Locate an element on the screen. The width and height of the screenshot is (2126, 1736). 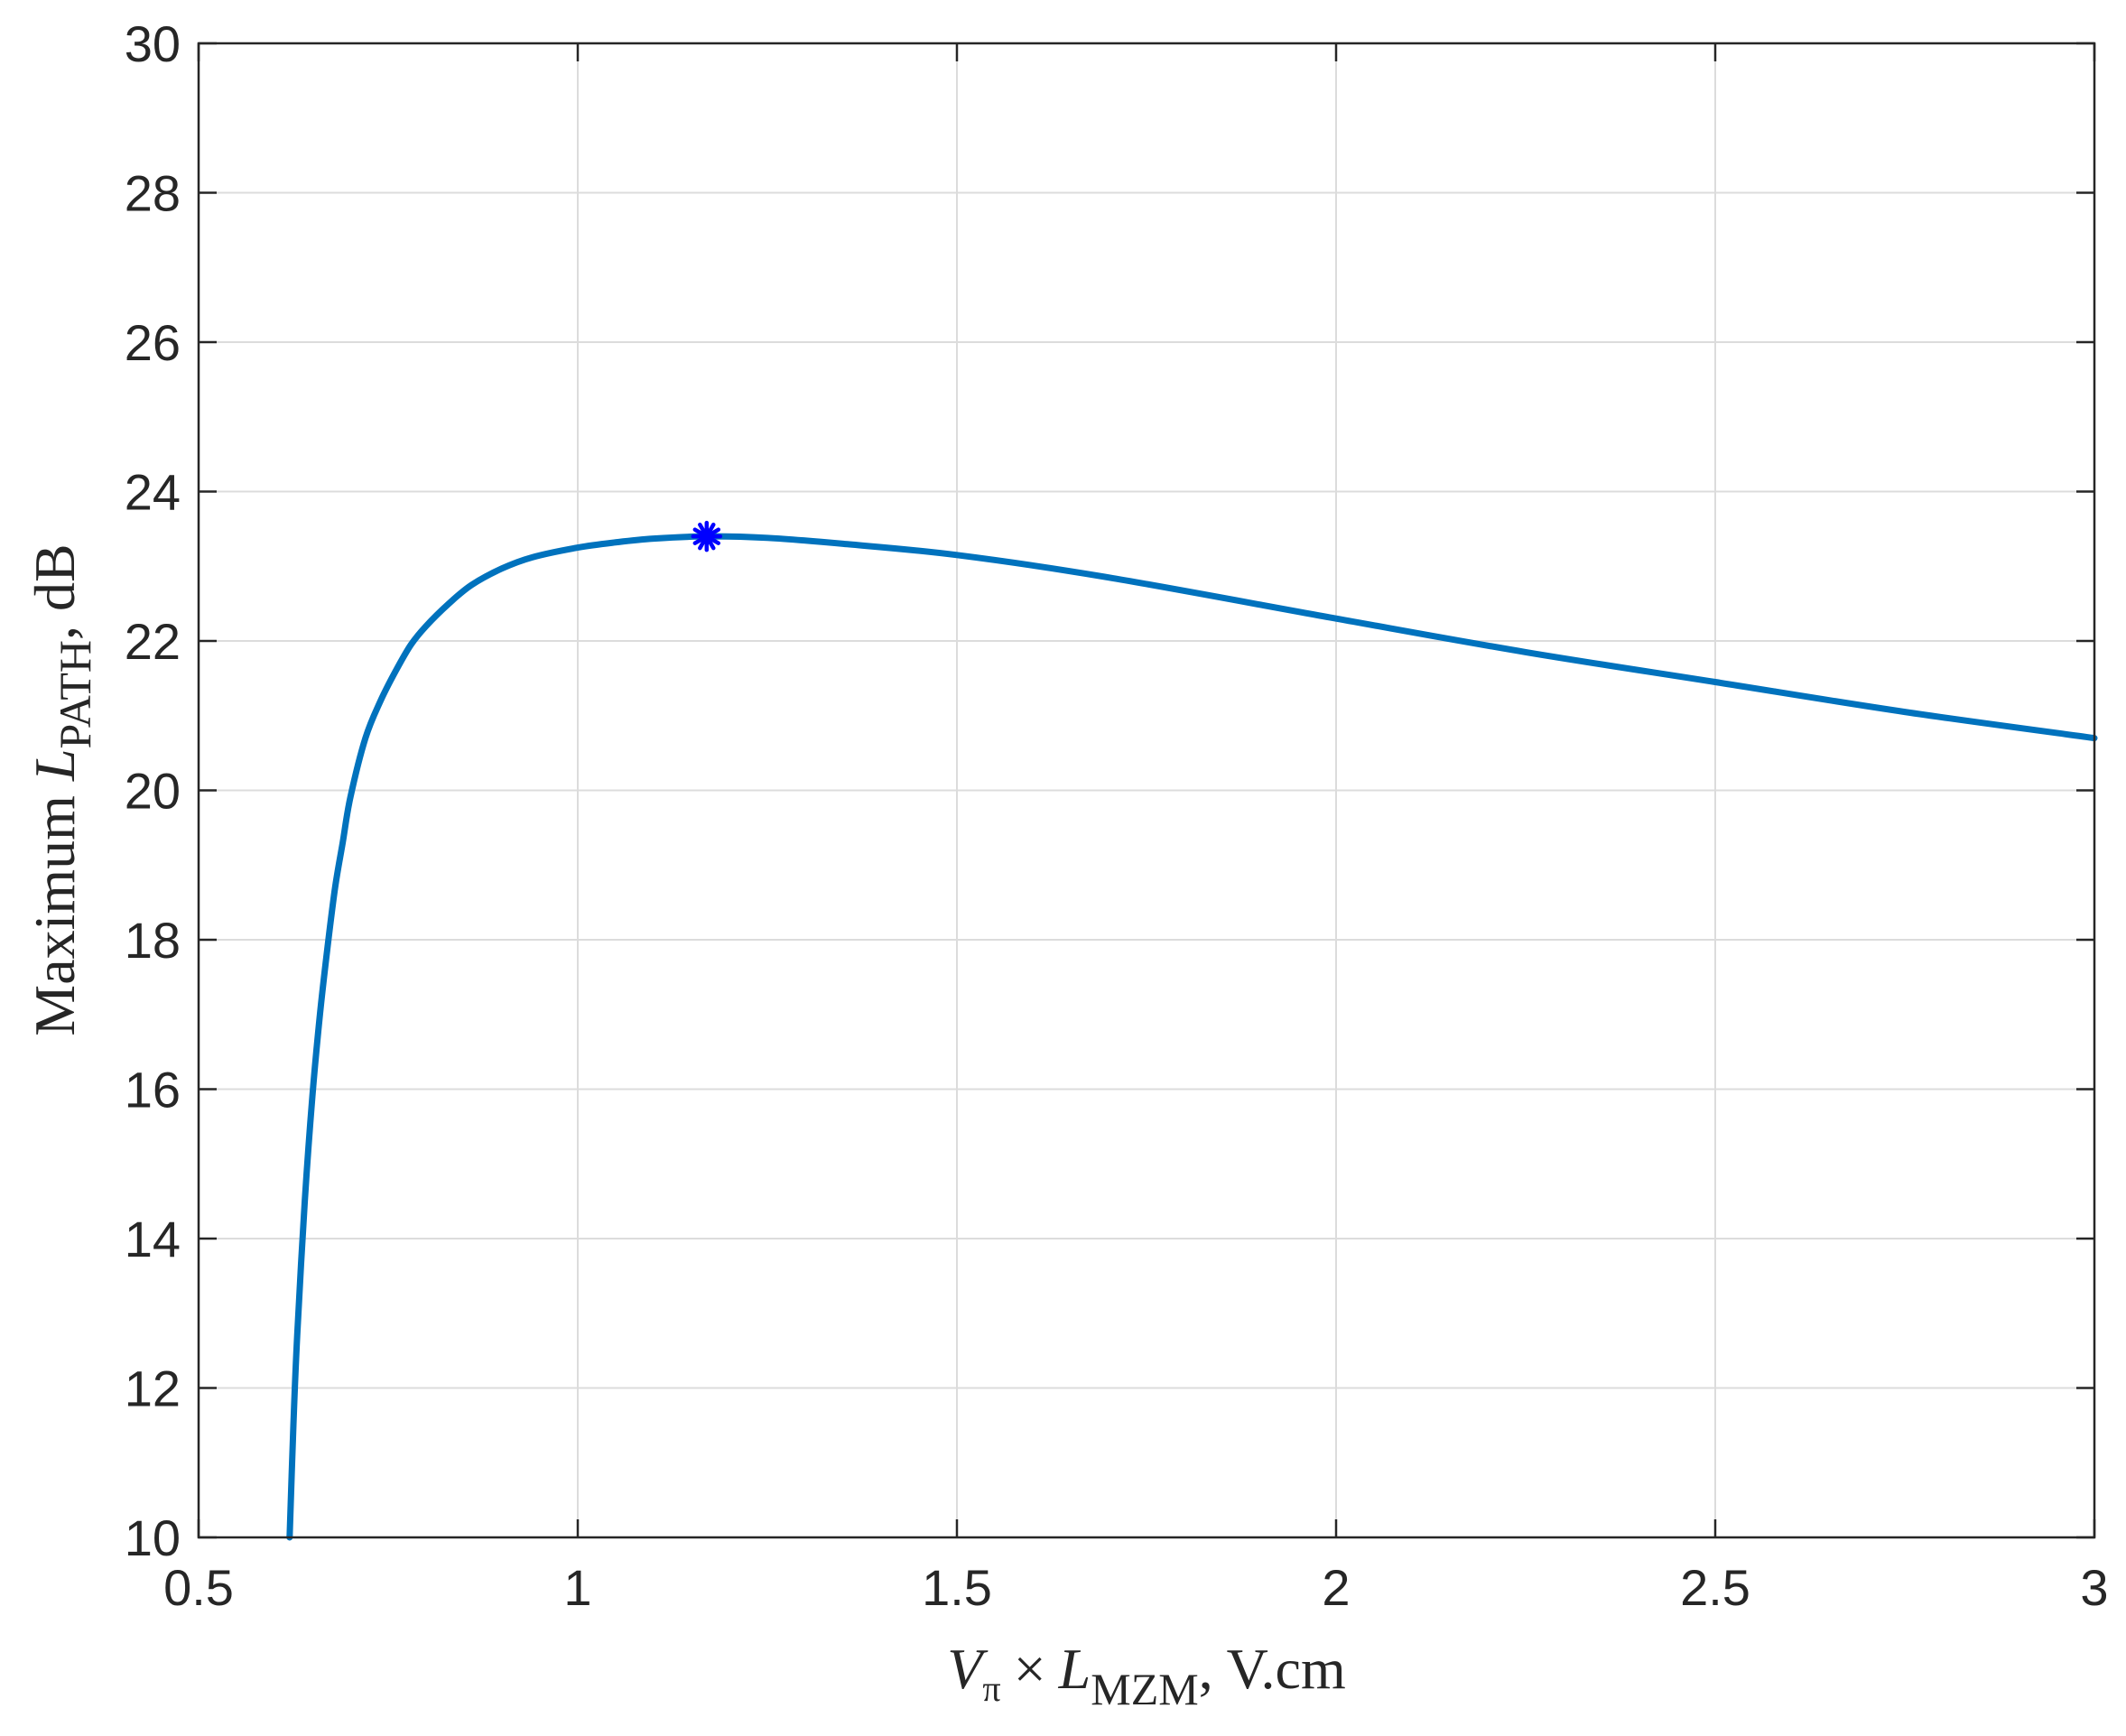
y-tick-label: 20 is located at coordinates (153, 792).